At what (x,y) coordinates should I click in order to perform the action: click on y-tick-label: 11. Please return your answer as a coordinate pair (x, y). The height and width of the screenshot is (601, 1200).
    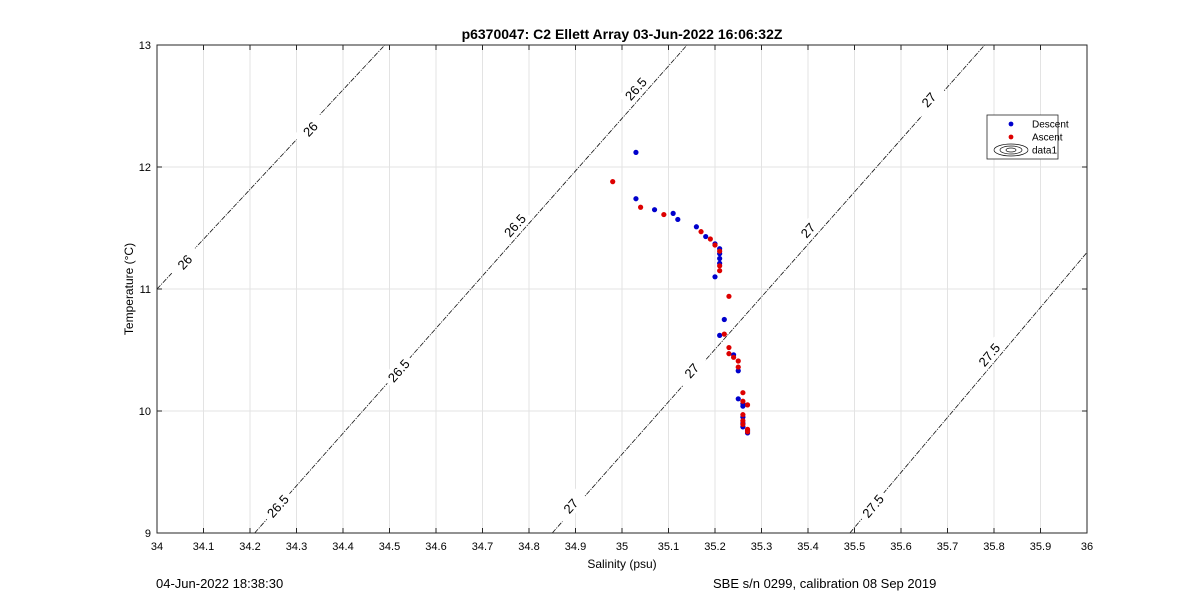
    Looking at the image, I should click on (145, 290).